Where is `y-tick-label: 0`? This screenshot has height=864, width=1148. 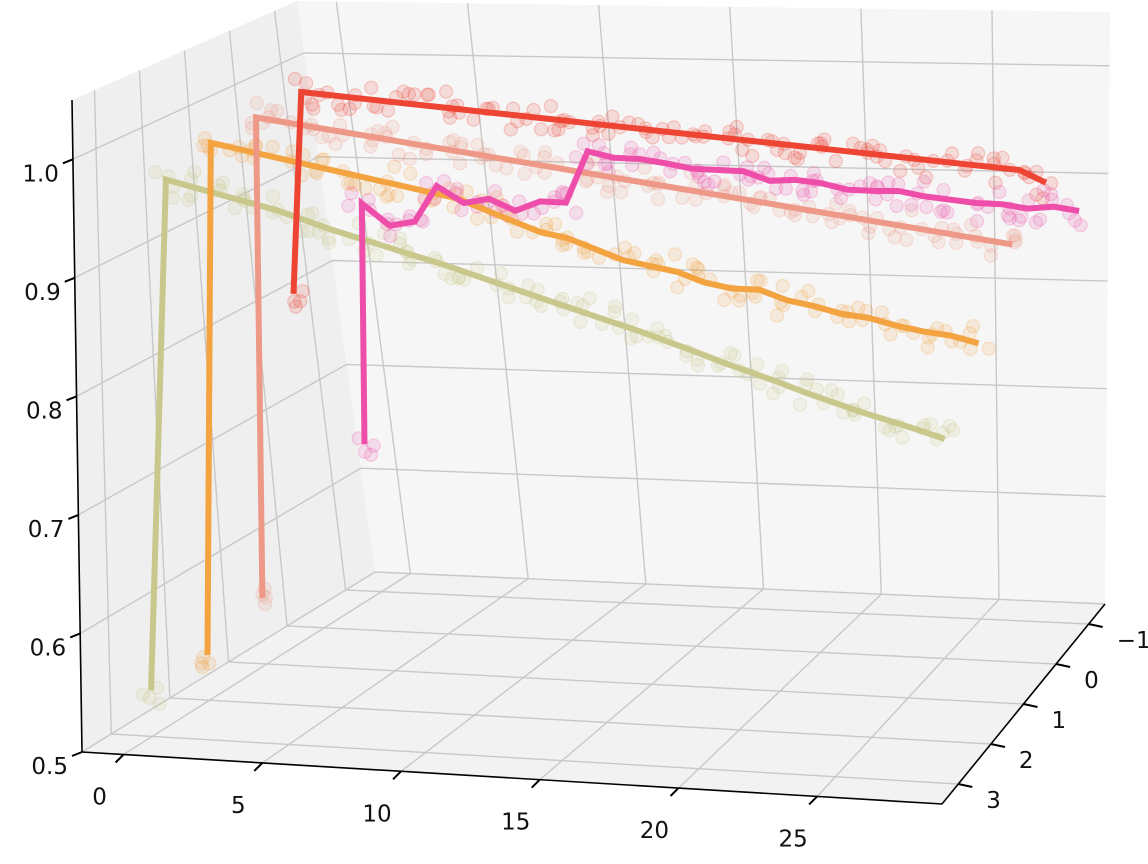
y-tick-label: 0 is located at coordinates (1091, 681).